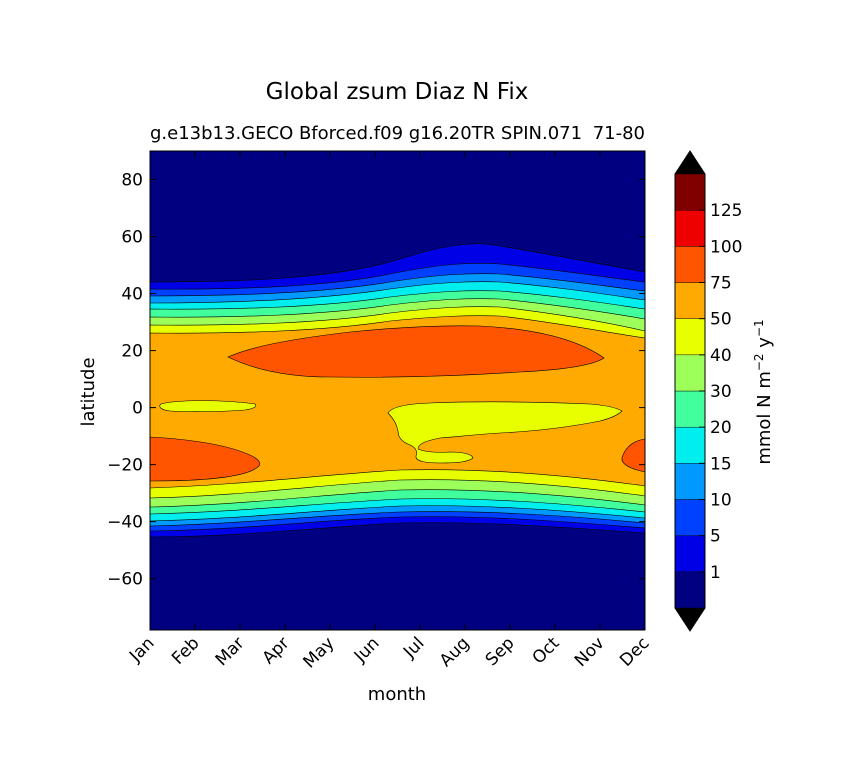 Image resolution: width=857 pixels, height=783 pixels. Describe the element at coordinates (721, 320) in the screenshot. I see `colorbar-tick-label: 50` at that location.